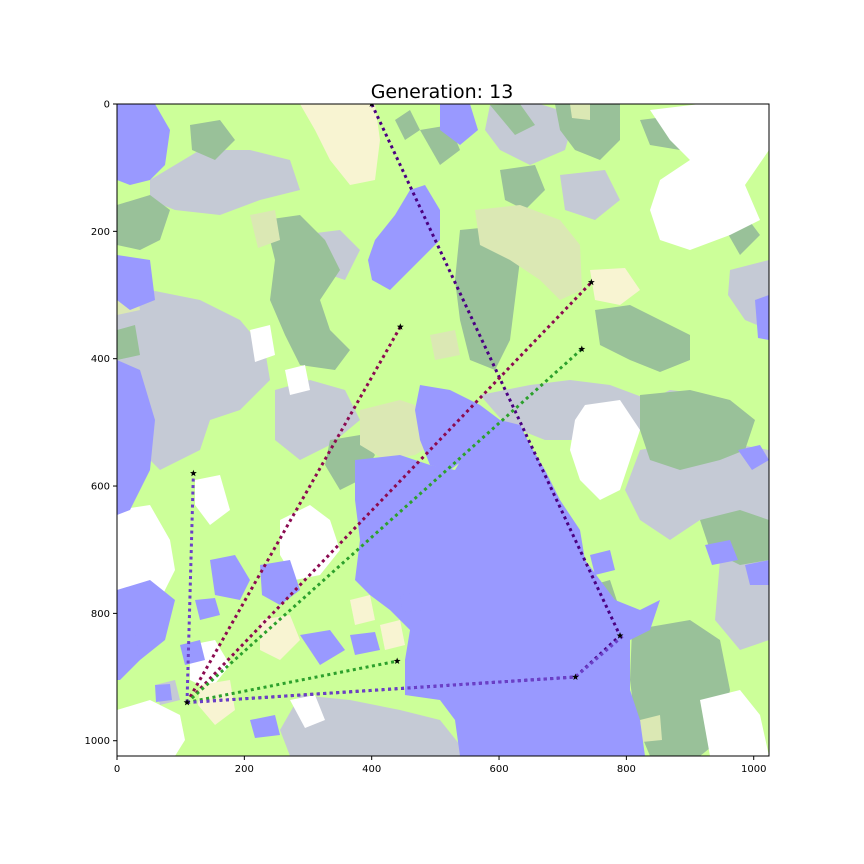 The image size is (864, 864). Describe the element at coordinates (498, 769) in the screenshot. I see `x-tick-label: 600` at that location.